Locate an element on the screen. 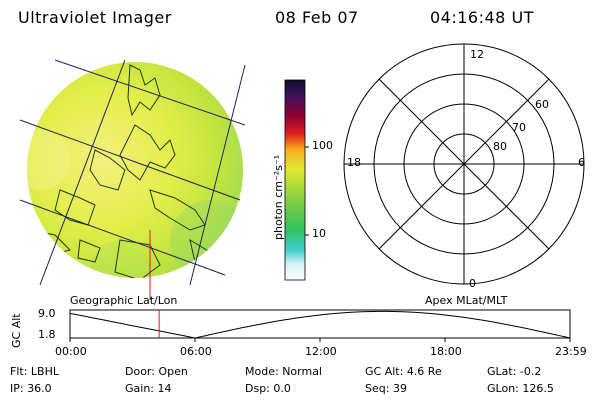 The height and width of the screenshot is (400, 600). colorbar-tick-10: 10 is located at coordinates (319, 233).